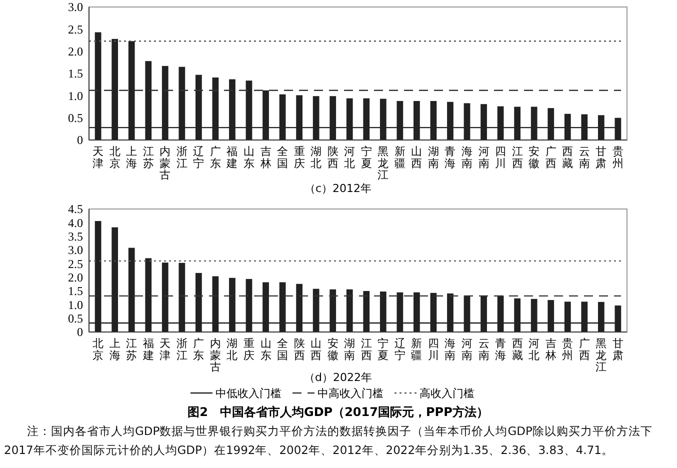 This screenshot has height=468, width=677. What do you see at coordinates (338, 188) in the screenshot?
I see `x-axis-title: （c）2012年` at bounding box center [338, 188].